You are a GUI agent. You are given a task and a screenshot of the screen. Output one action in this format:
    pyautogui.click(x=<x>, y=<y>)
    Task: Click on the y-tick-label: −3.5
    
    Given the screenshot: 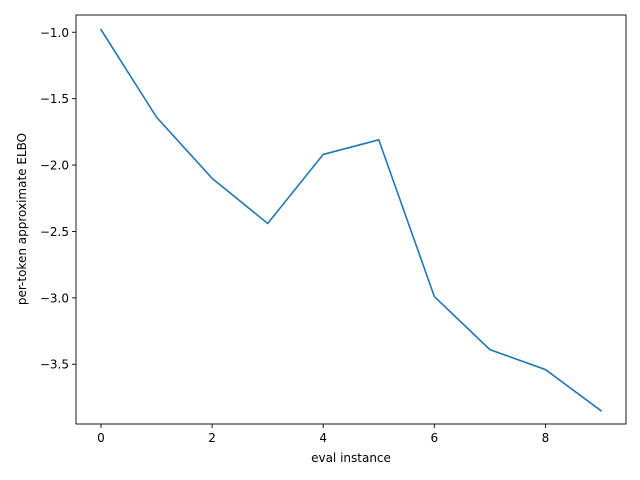 What is the action you would take?
    pyautogui.click(x=54, y=365)
    